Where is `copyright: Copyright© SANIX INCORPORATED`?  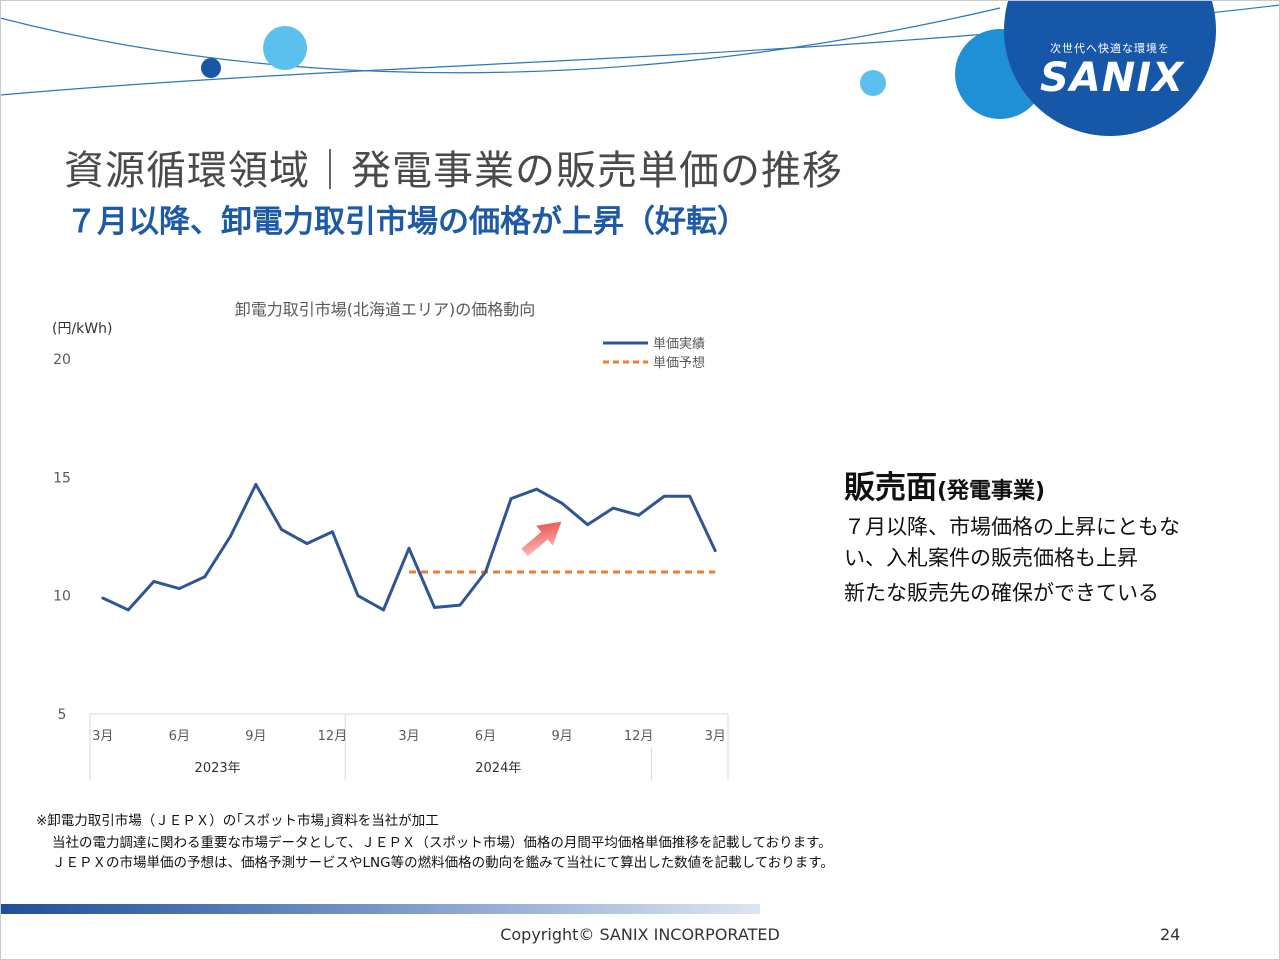
copyright: Copyright© SANIX INCORPORATED is located at coordinates (640, 934).